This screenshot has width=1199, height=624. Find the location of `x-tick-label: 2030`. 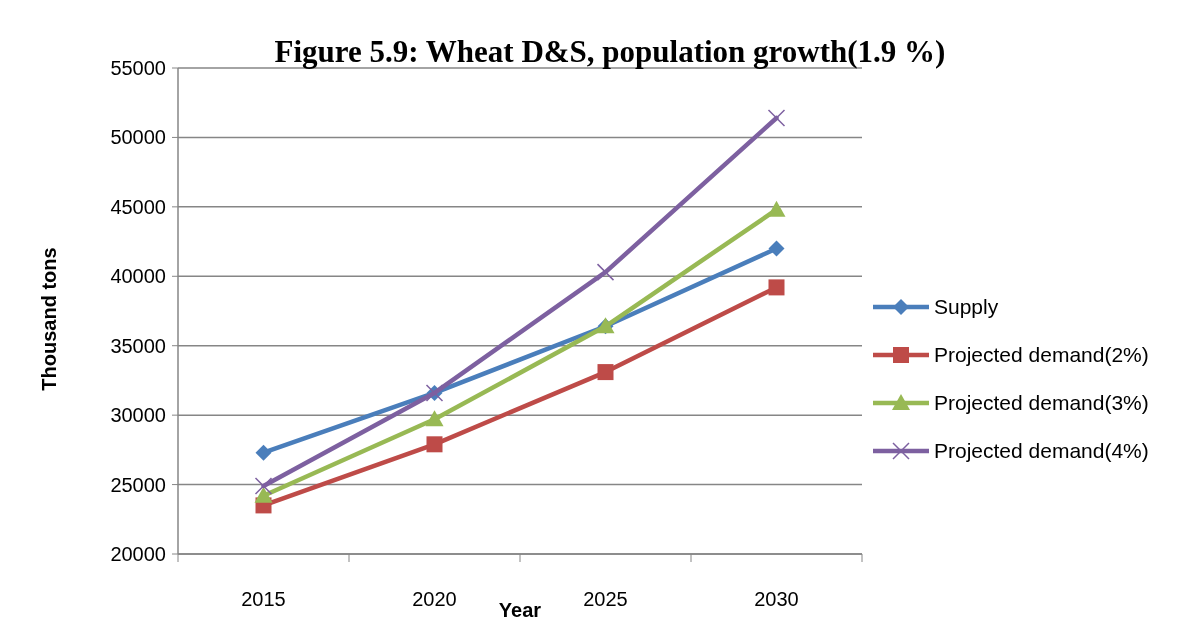

x-tick-label: 2030 is located at coordinates (776, 599).